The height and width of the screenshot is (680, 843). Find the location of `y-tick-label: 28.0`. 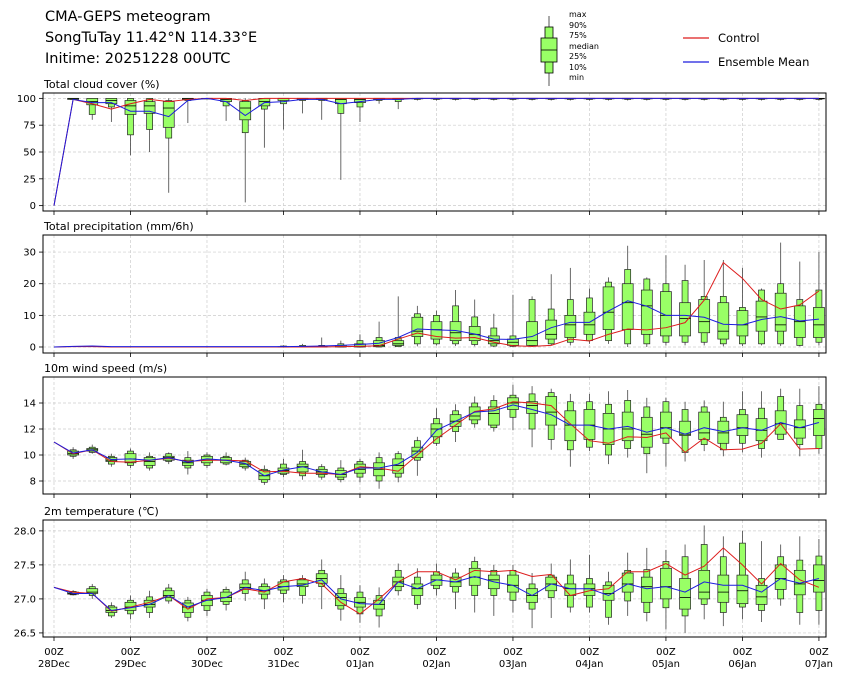

y-tick-label: 28.0 is located at coordinates (25, 531).